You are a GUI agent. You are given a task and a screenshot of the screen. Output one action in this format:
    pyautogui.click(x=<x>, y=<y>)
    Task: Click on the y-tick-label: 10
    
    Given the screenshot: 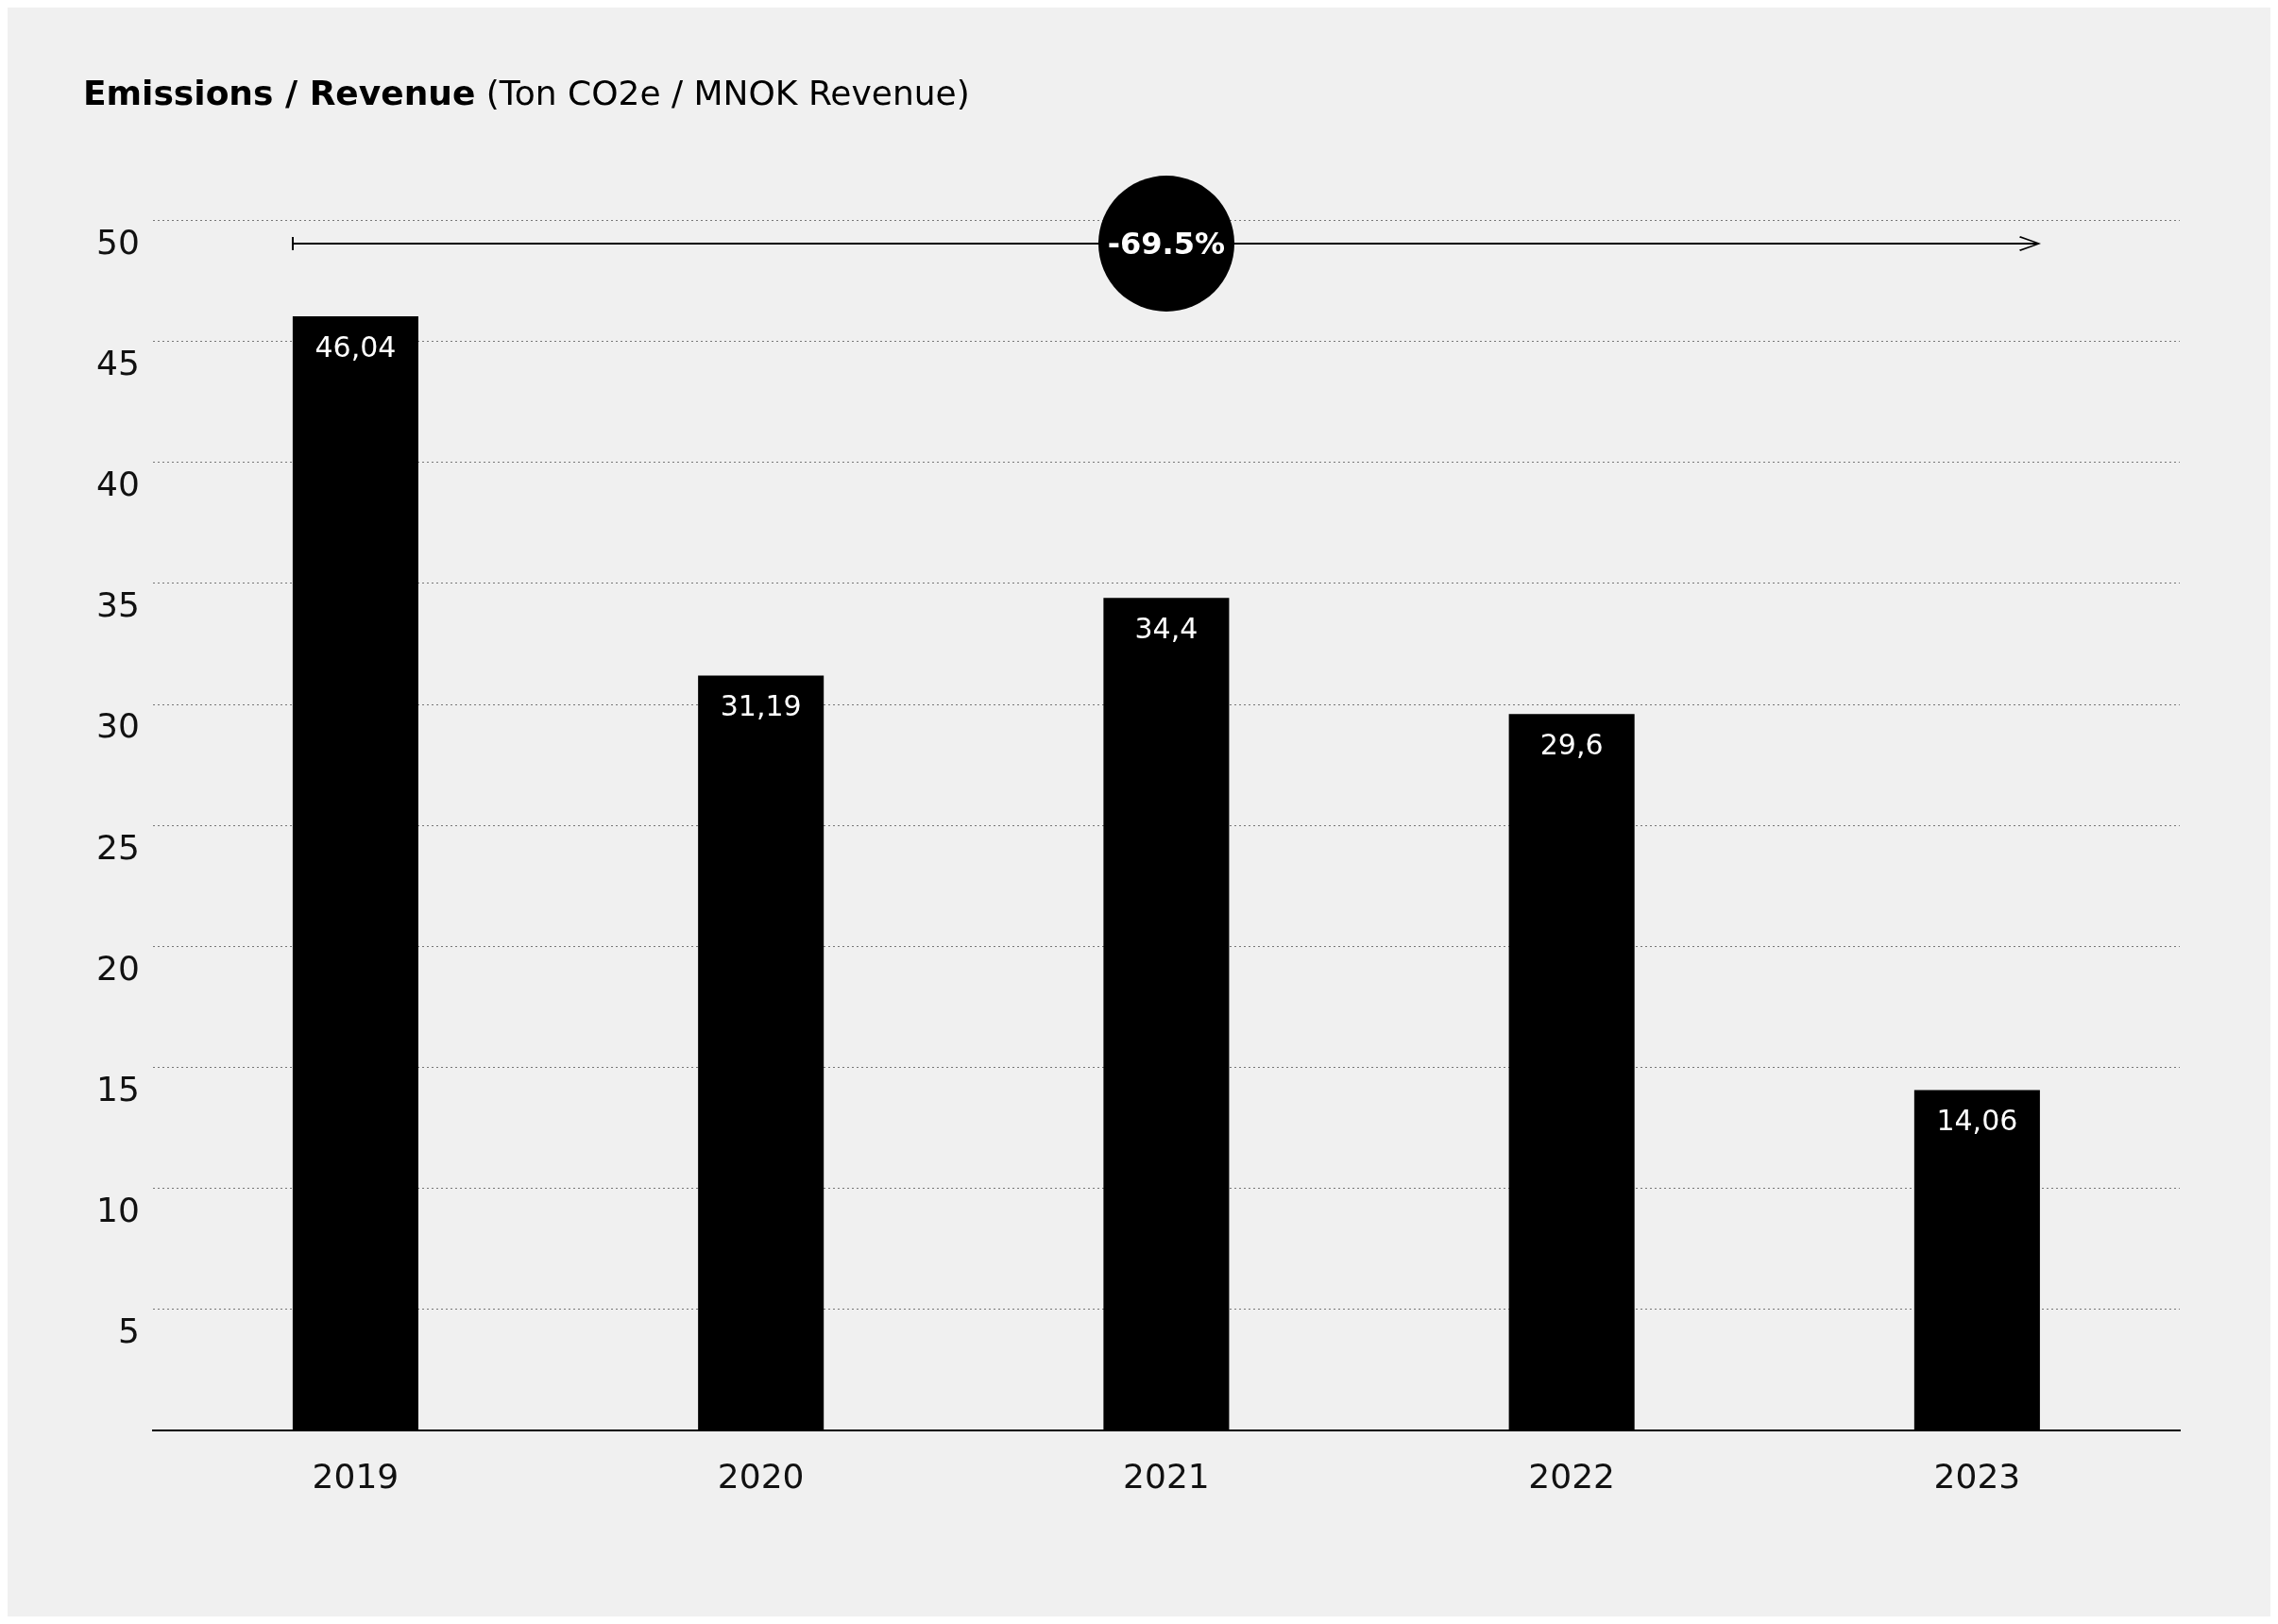 What is the action you would take?
    pyautogui.click(x=118, y=1209)
    